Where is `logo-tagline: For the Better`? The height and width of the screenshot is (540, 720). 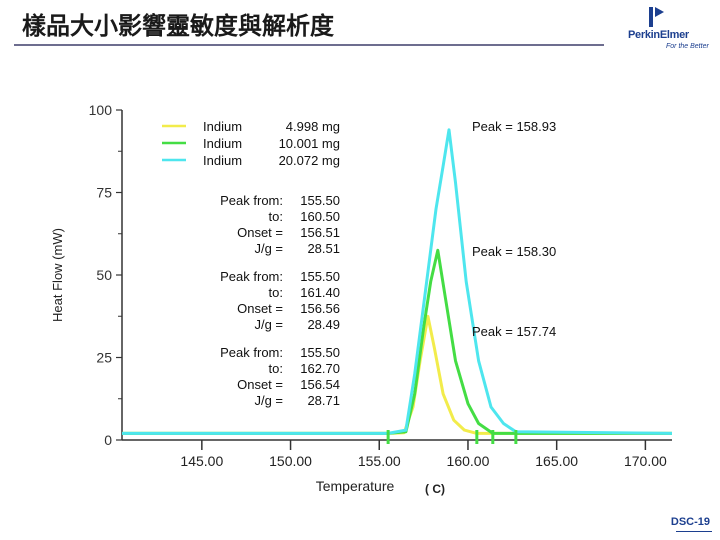 logo-tagline: For the Better is located at coordinates (687, 46).